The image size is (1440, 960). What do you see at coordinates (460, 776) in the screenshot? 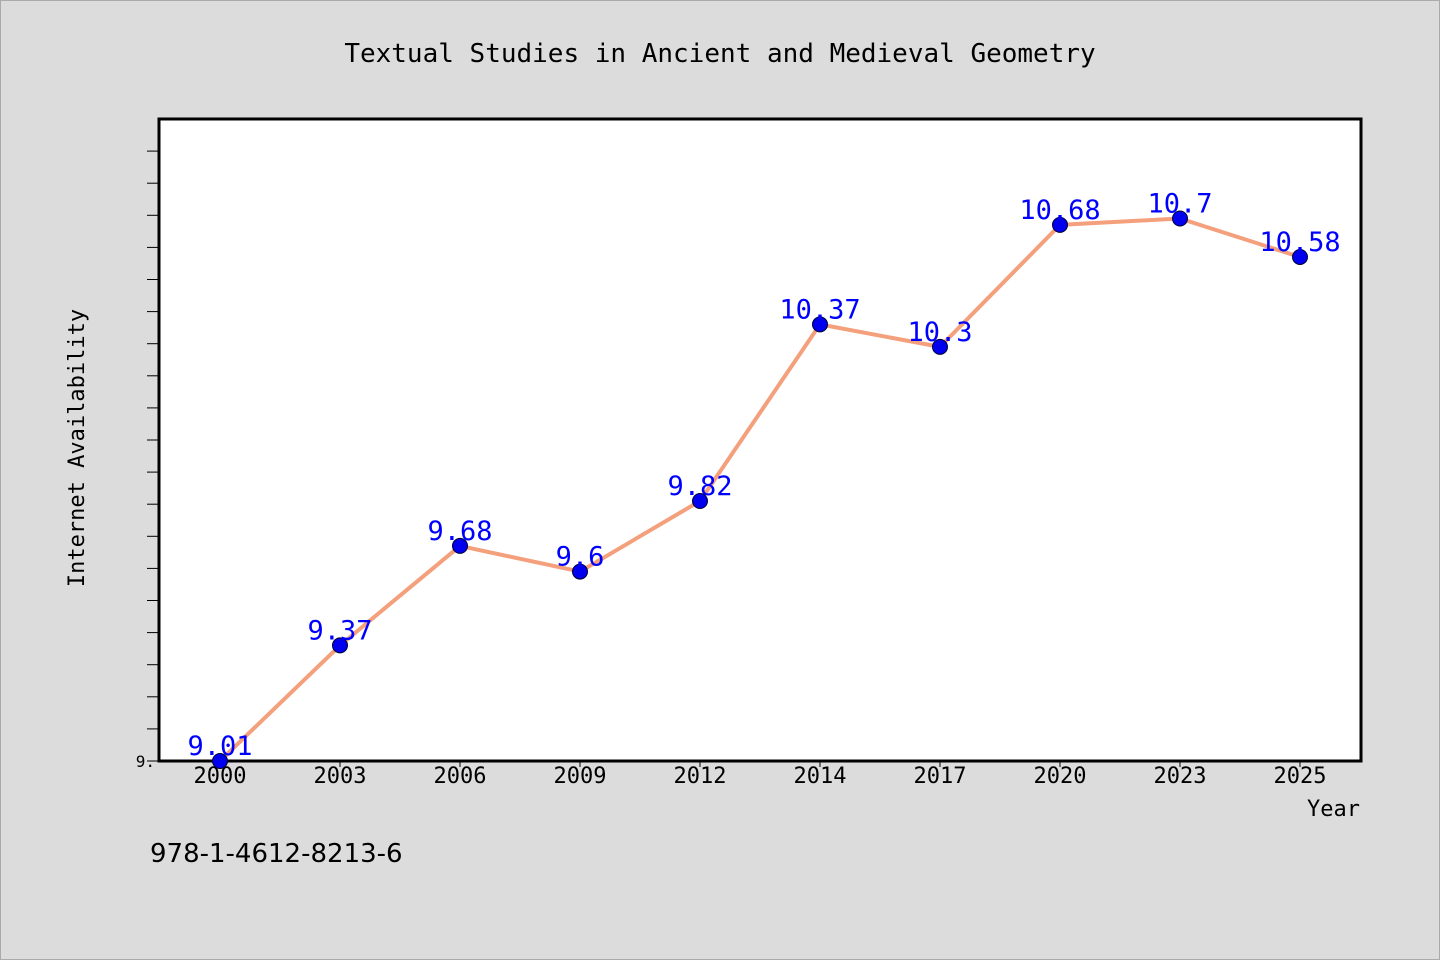
I see `x-tick-label: 2006` at bounding box center [460, 776].